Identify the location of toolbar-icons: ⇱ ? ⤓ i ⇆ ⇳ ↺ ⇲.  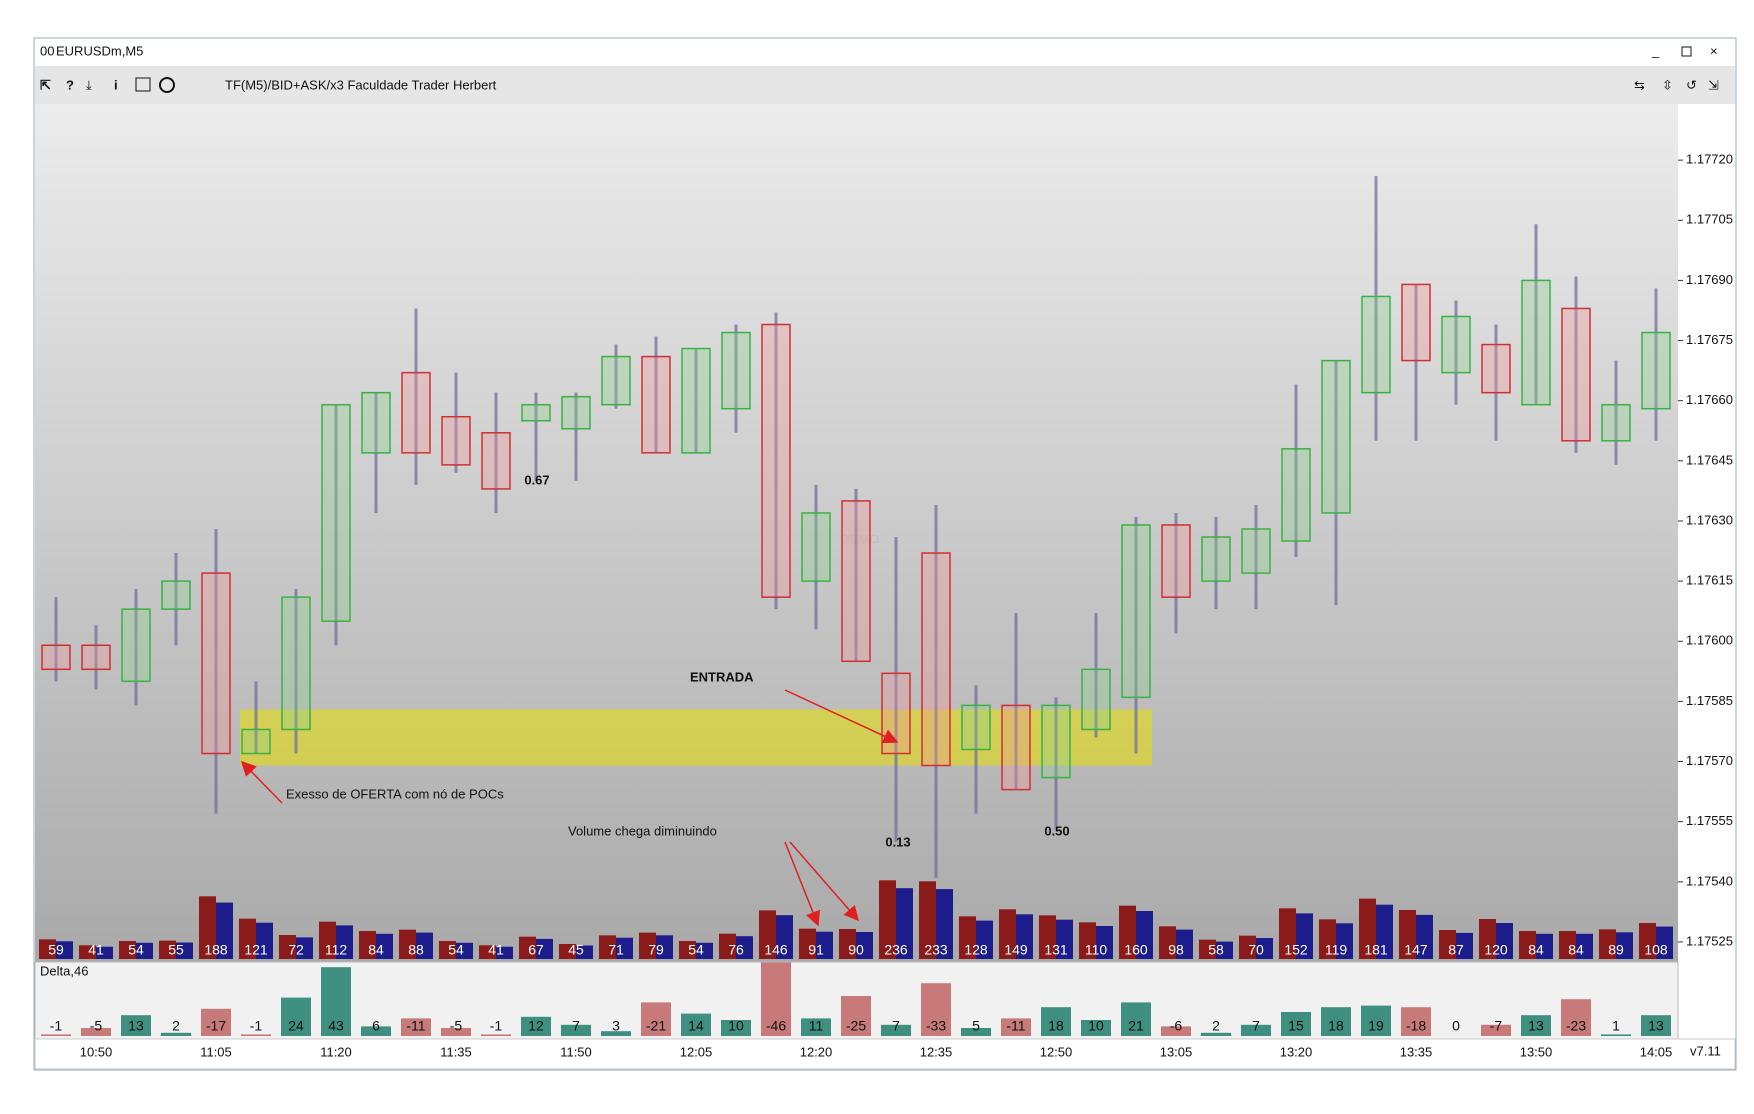
(879, 85).